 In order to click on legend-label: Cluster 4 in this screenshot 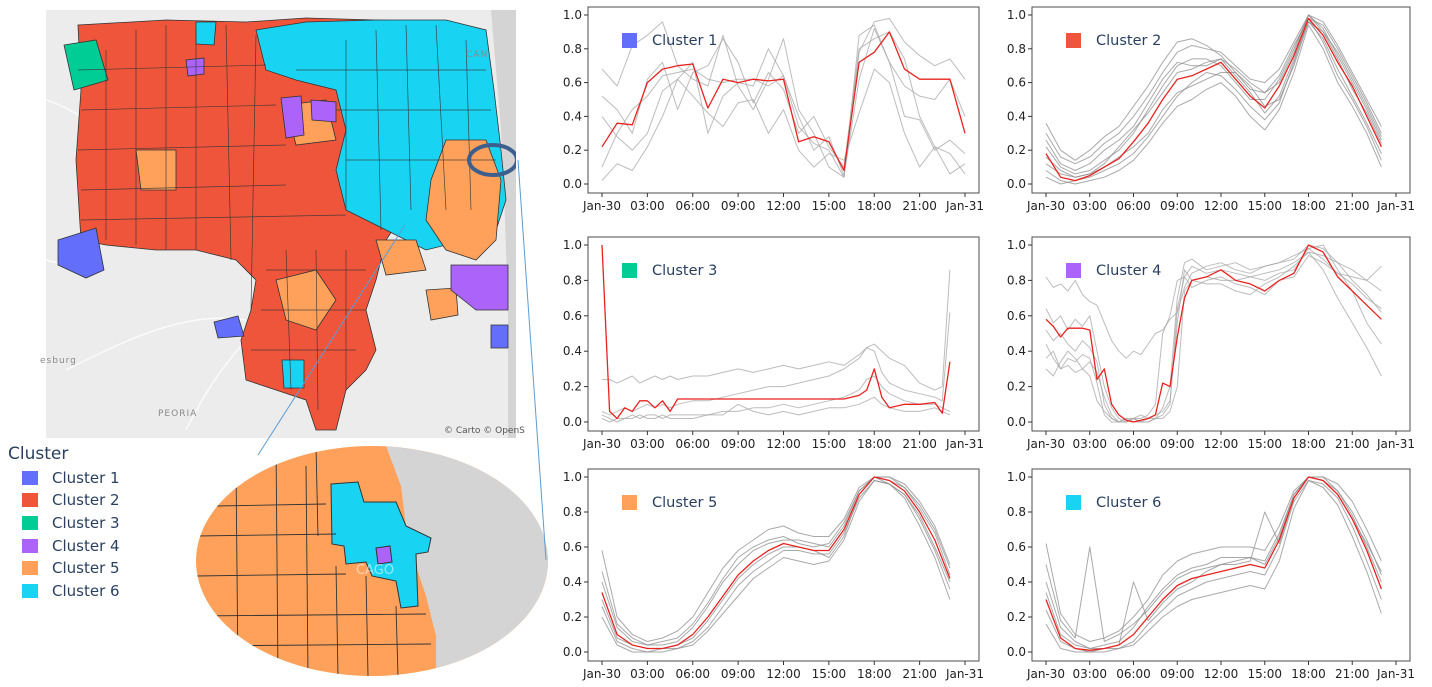, I will do `click(86, 546)`.